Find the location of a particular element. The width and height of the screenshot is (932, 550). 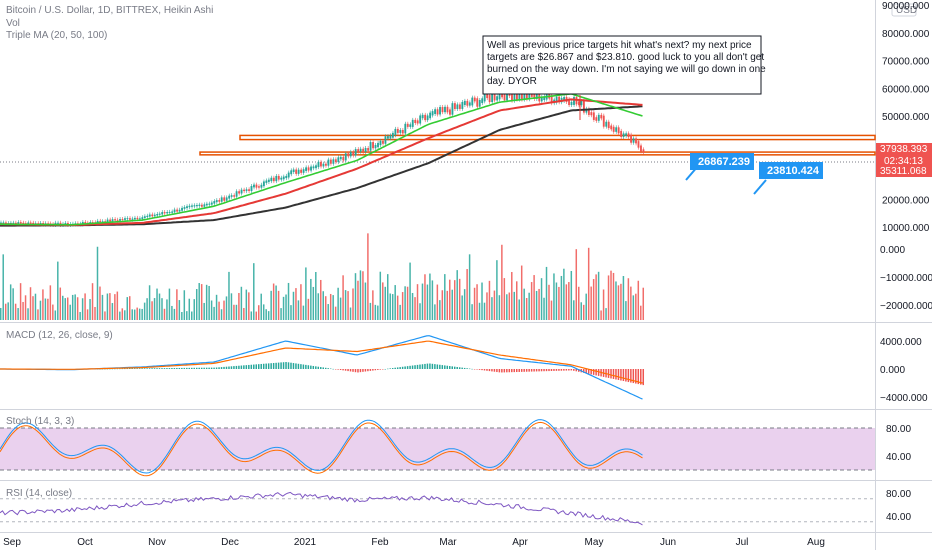

target-callout-2: 23810.424 is located at coordinates (788, 178).